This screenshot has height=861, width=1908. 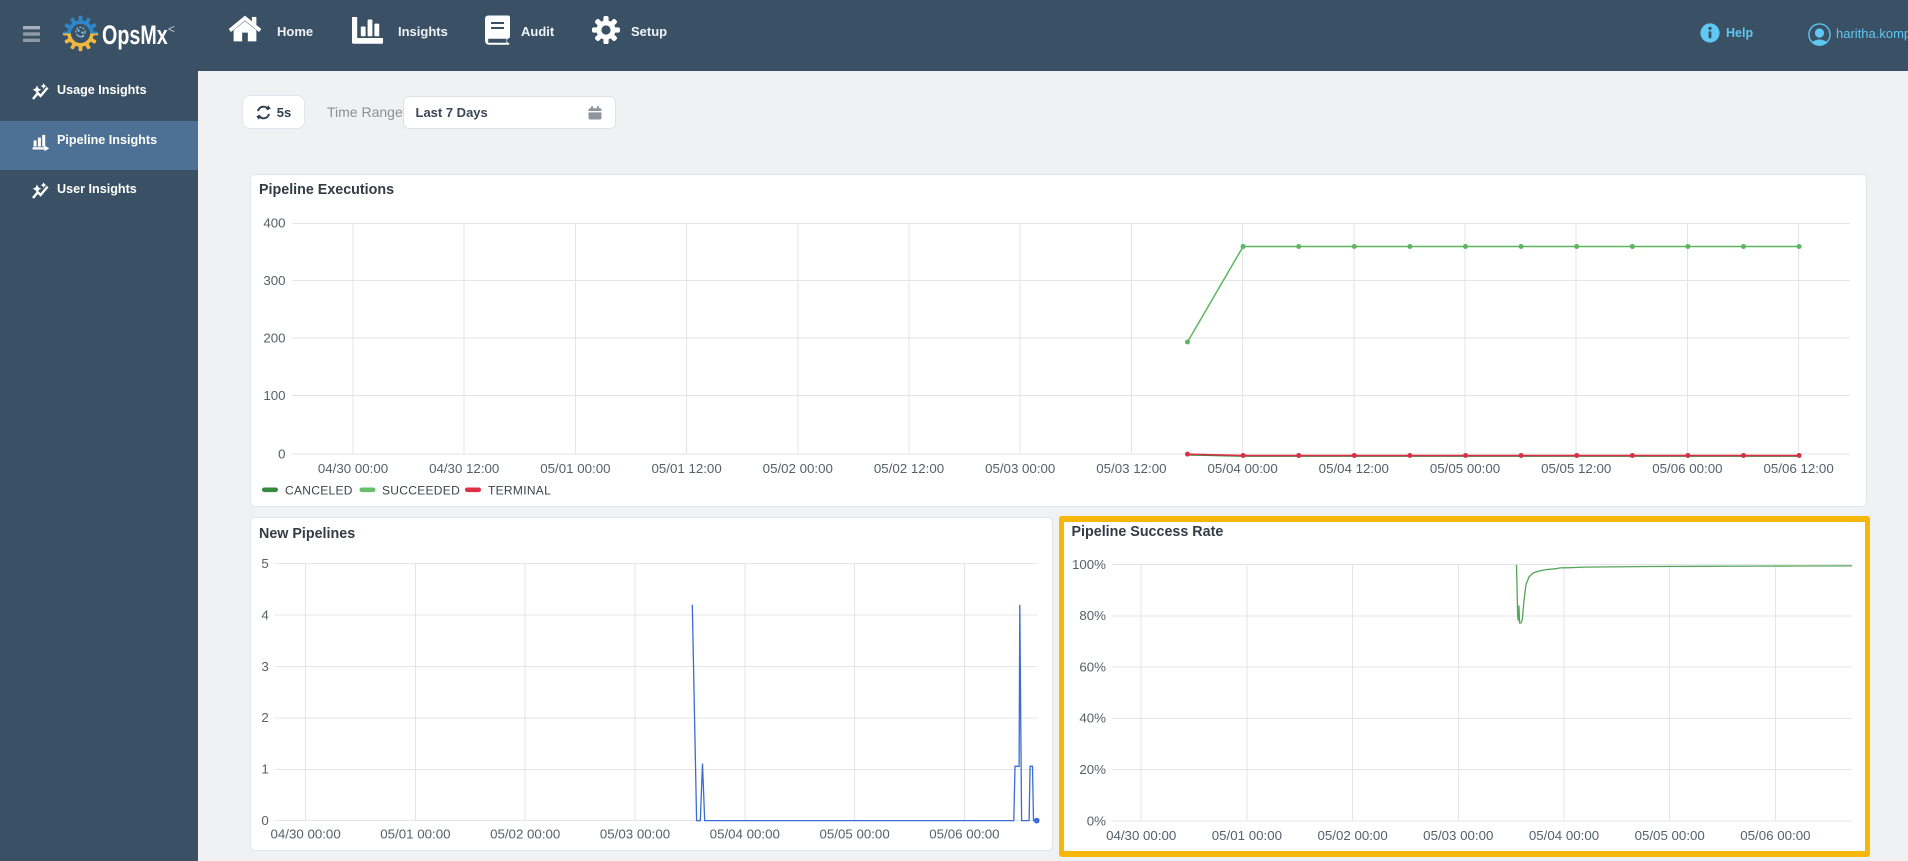 I want to click on svg-text: 0%, so click(x=1096, y=820).